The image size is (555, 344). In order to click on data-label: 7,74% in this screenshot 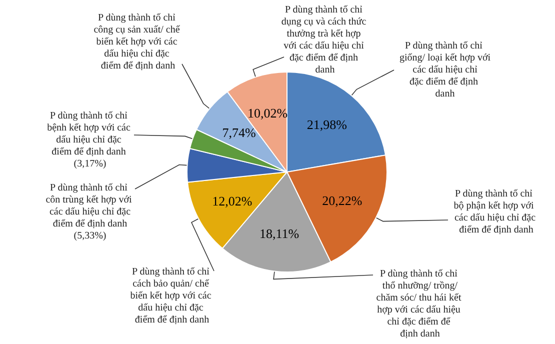, I will do `click(239, 132)`.